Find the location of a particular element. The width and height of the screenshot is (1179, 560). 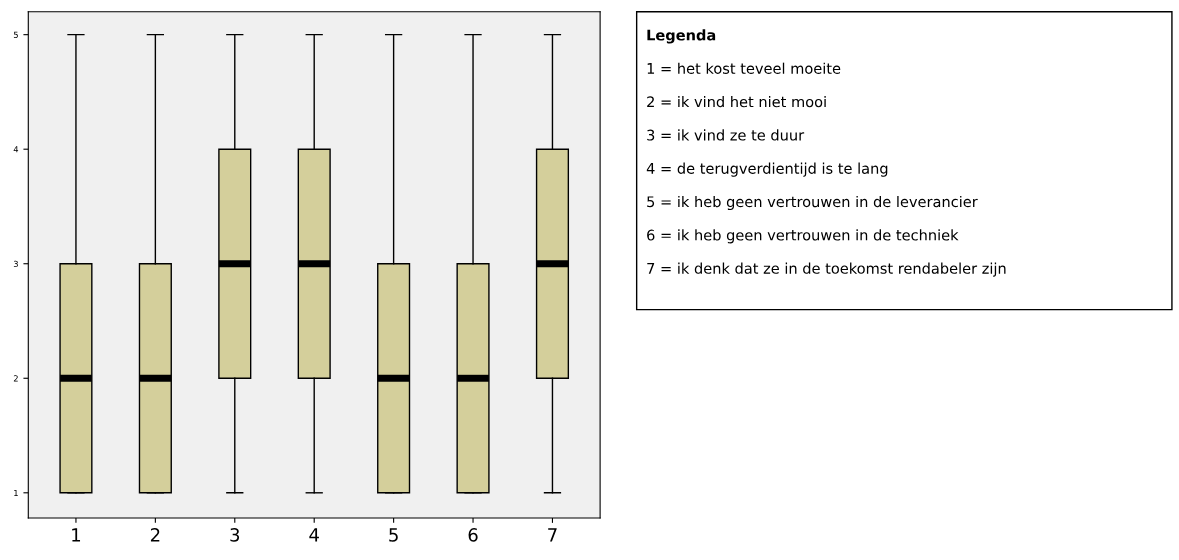

text: 1 = het kost teveel moeite is located at coordinates (744, 68).